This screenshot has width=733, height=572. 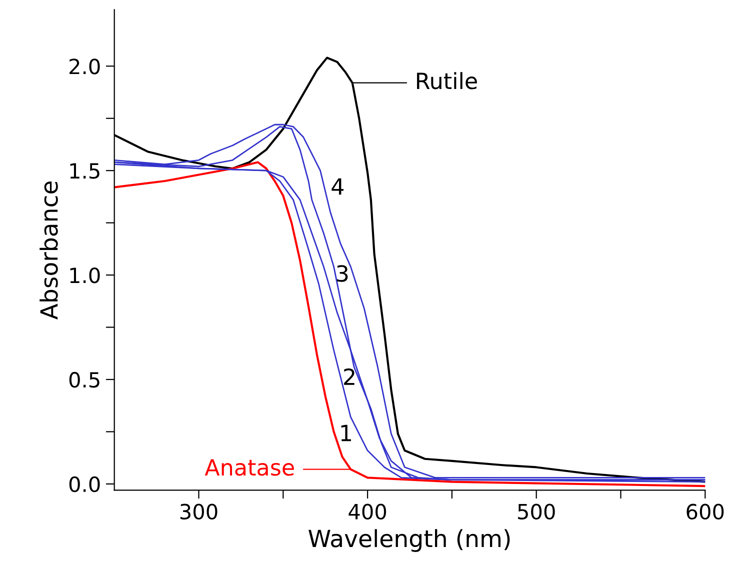 I want to click on text: Anatase, so click(x=249, y=467).